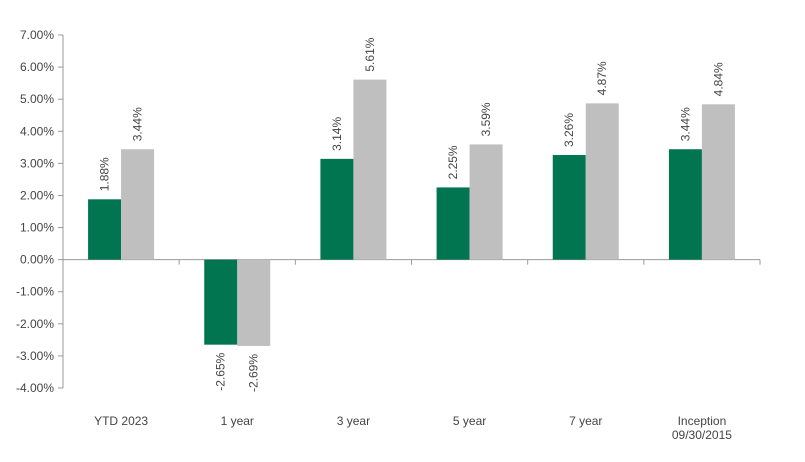 The image size is (805, 462). What do you see at coordinates (237, 421) in the screenshot?
I see `x-tick-label: 1 year` at bounding box center [237, 421].